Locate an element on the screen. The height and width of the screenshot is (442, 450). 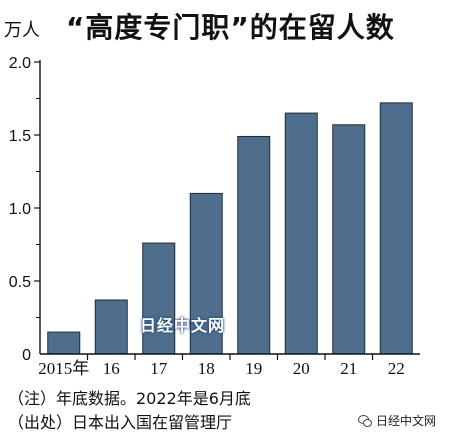
x-axis: 2015年 16 17 18 19 20 21 22 is located at coordinates (229, 365).